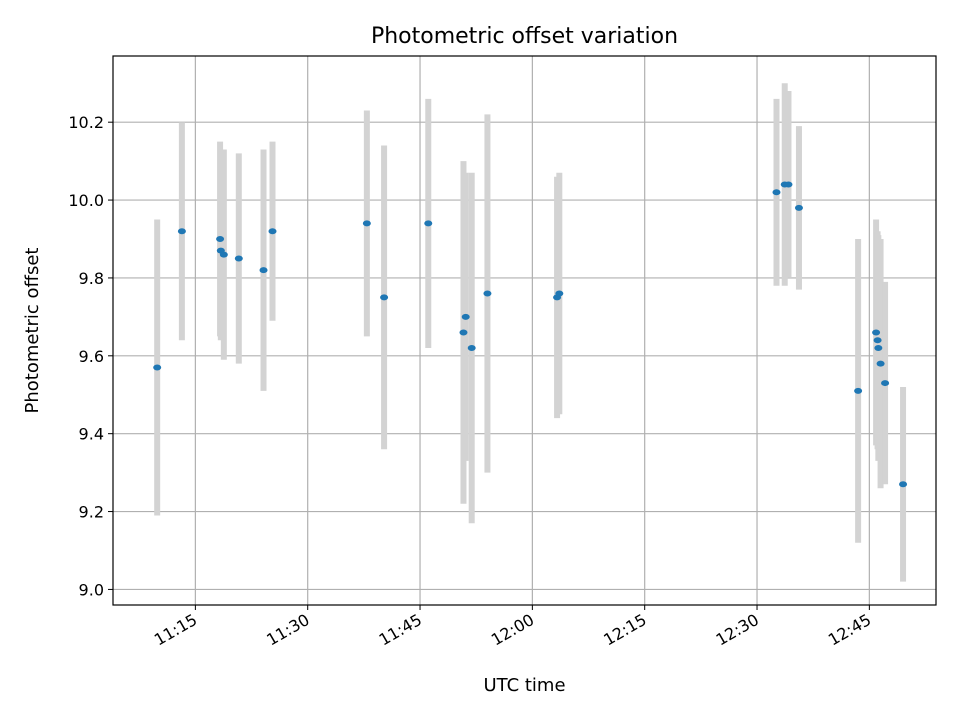 Image resolution: width=960 pixels, height=724 pixels. I want to click on chart-title: Photometric offset variation, so click(524, 36).